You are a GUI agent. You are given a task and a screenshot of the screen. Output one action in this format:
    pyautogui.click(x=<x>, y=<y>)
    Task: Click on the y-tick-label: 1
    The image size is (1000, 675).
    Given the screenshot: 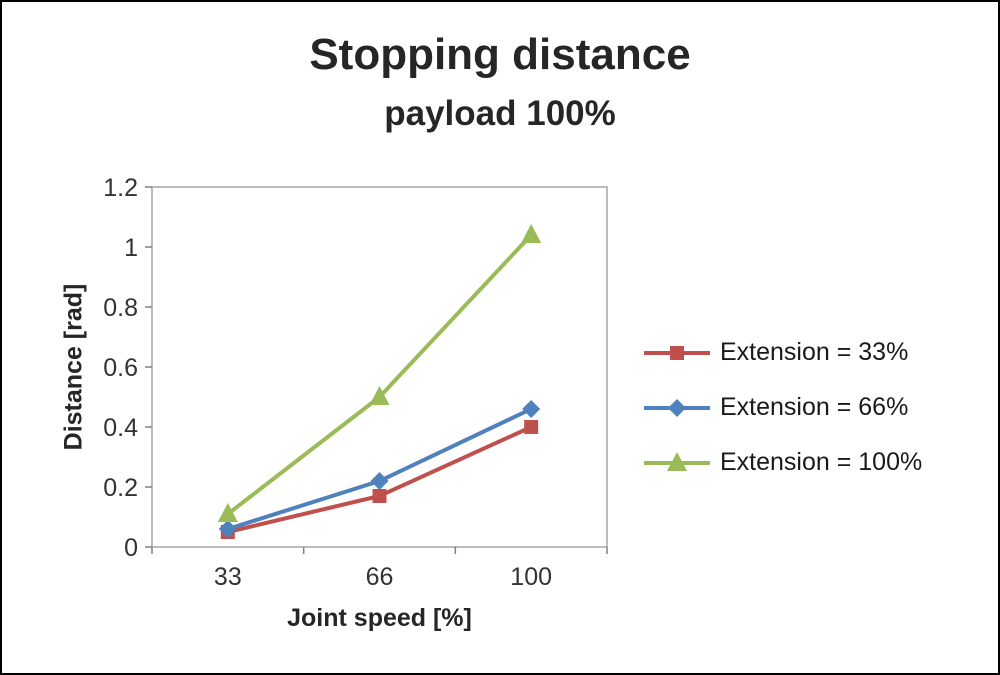 What is the action you would take?
    pyautogui.click(x=131, y=248)
    